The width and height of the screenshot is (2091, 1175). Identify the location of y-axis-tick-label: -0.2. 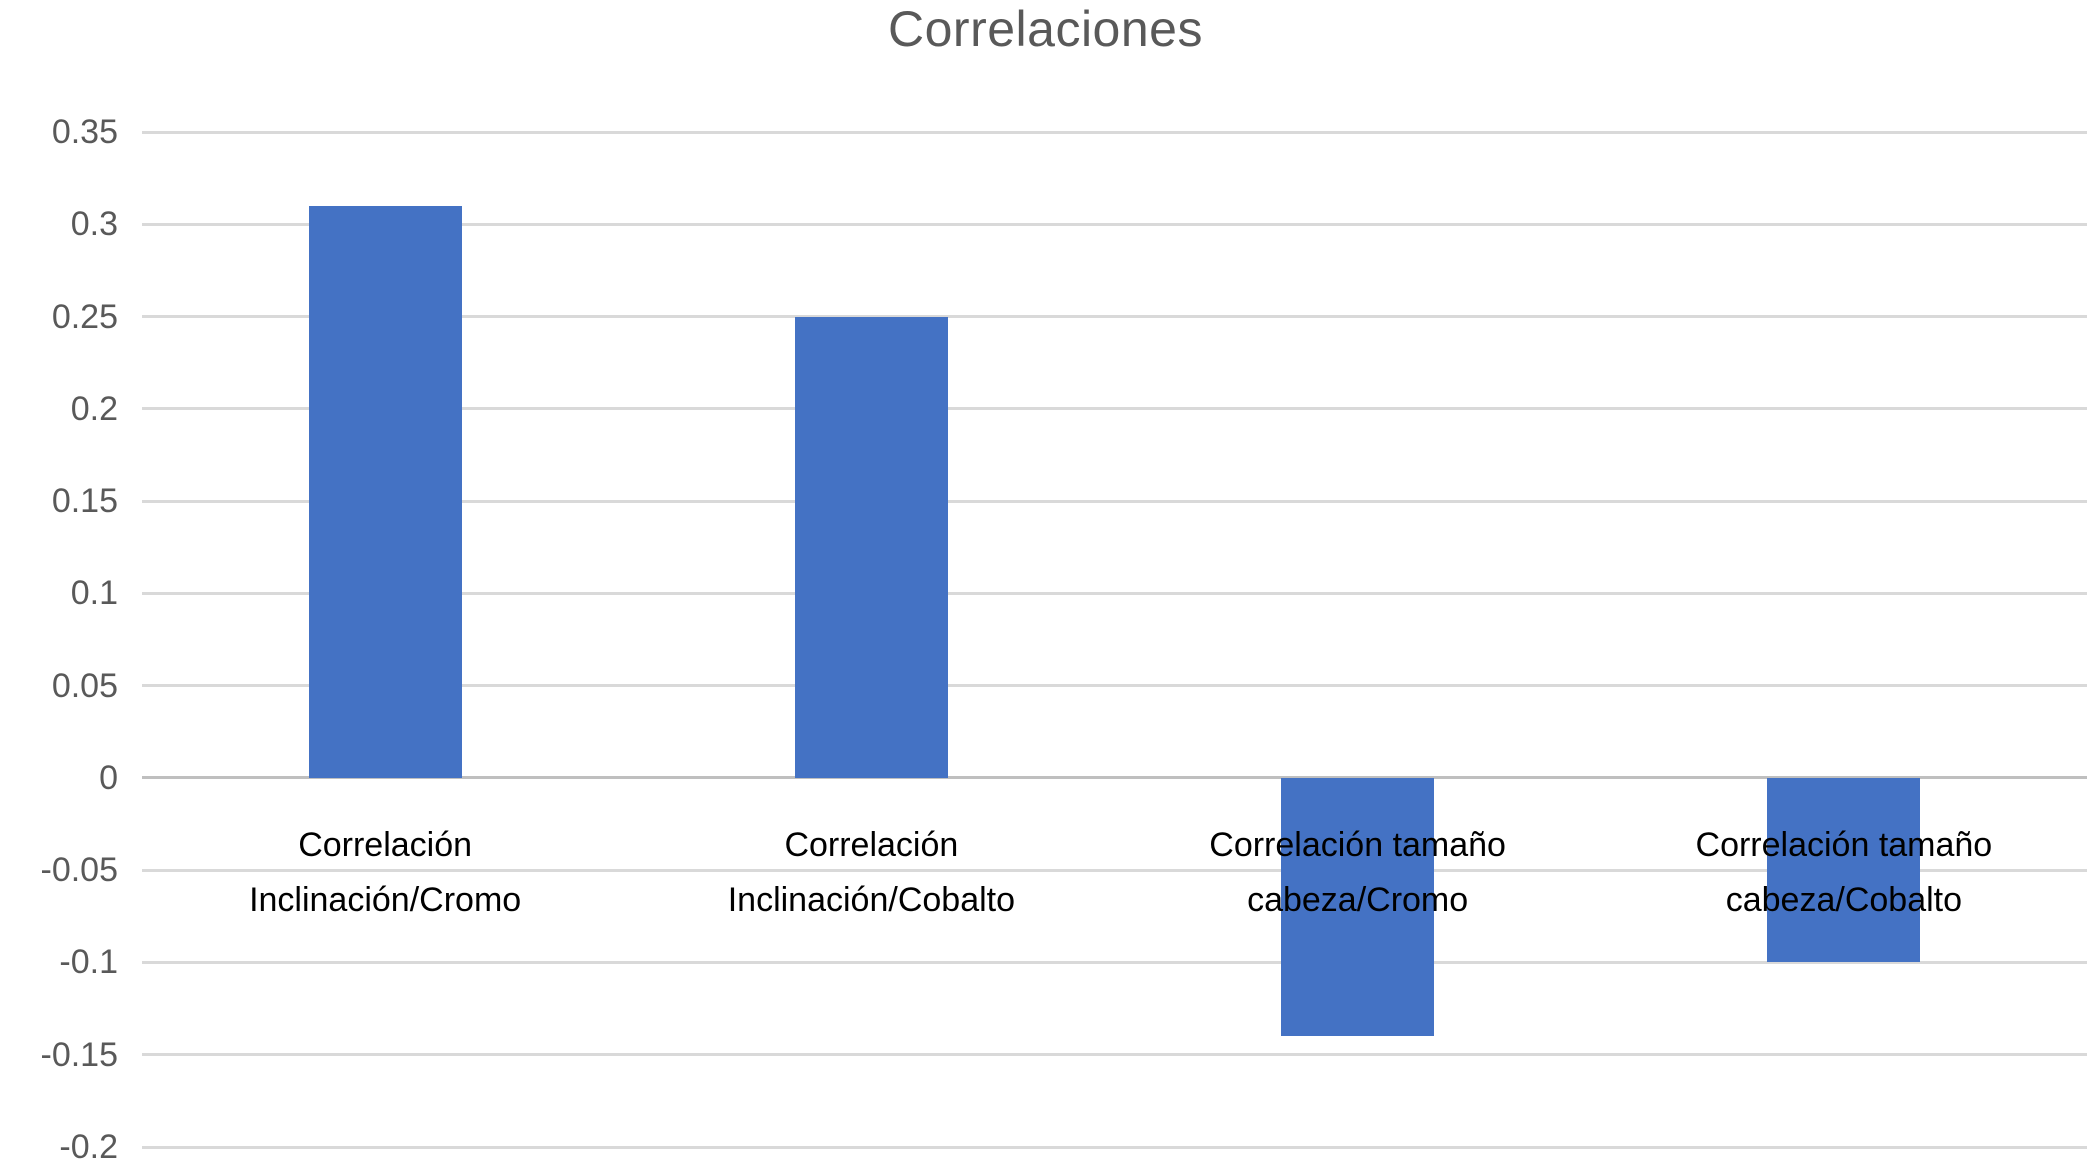
(88, 1147).